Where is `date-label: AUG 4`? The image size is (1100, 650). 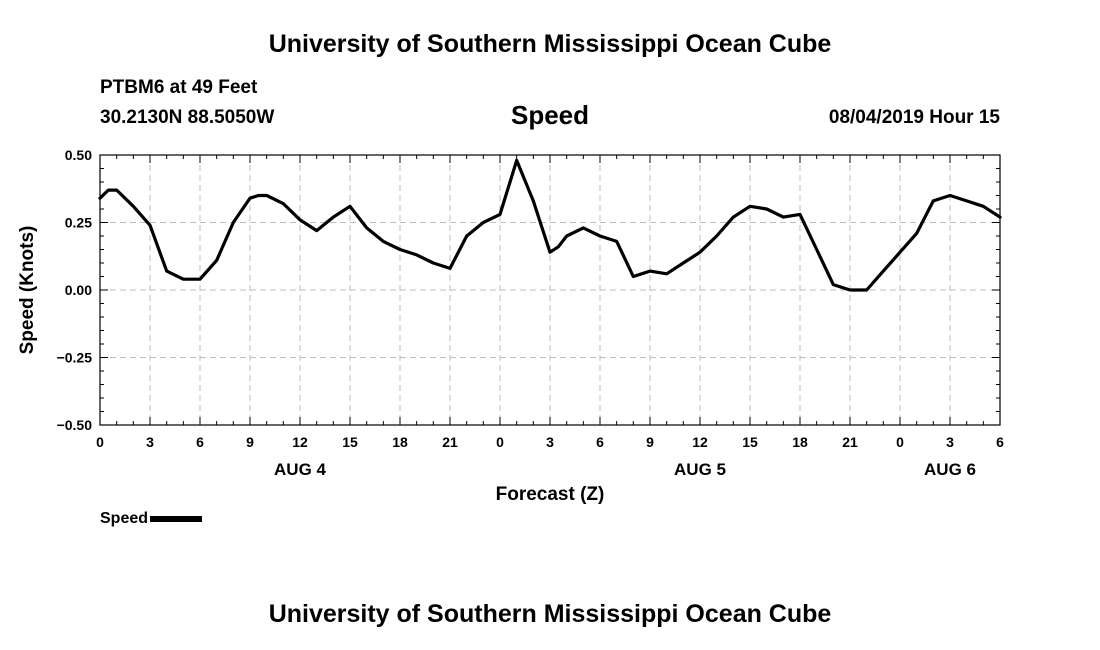
date-label: AUG 4 is located at coordinates (300, 469).